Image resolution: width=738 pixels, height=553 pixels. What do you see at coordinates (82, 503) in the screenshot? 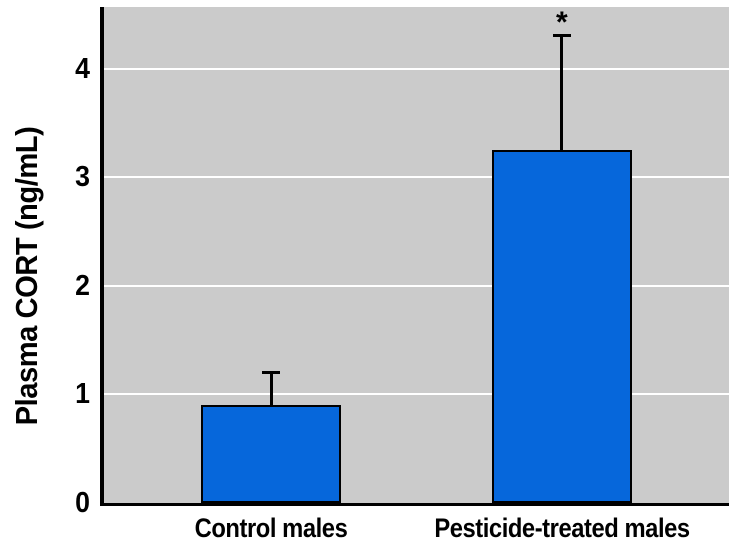
I see `y-tick-label: 0` at bounding box center [82, 503].